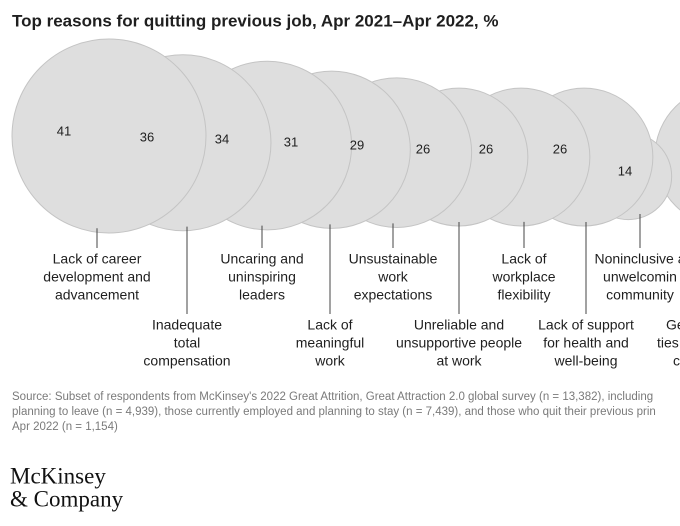 The image size is (680, 526). What do you see at coordinates (673, 325) in the screenshot?
I see `category-label: Ge` at bounding box center [673, 325].